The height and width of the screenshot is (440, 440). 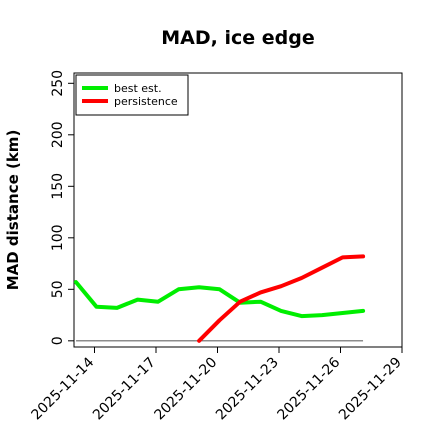 What do you see at coordinates (146, 101) in the screenshot?
I see `legend-label-persistence: persistence` at bounding box center [146, 101].